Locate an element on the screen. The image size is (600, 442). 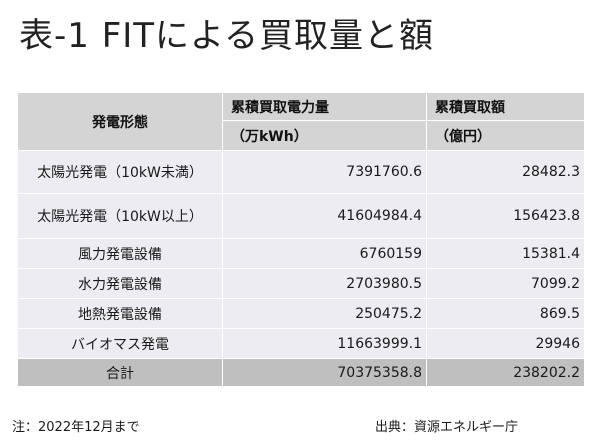
header-cumulative-energy: 累積買取電力量 is located at coordinates (324, 106).